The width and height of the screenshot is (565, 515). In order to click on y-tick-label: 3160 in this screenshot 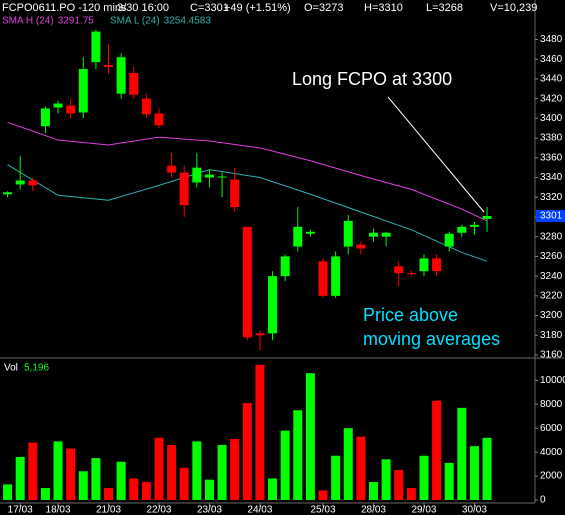, I will do `click(551, 355)`.